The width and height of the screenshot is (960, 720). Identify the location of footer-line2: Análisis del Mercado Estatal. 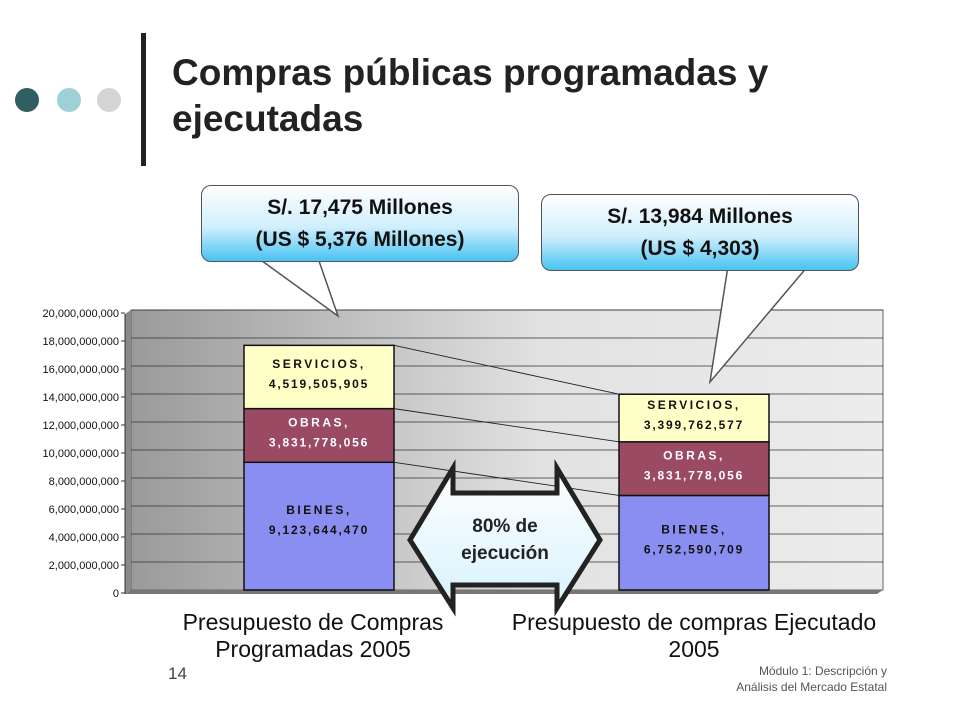
(811, 687).